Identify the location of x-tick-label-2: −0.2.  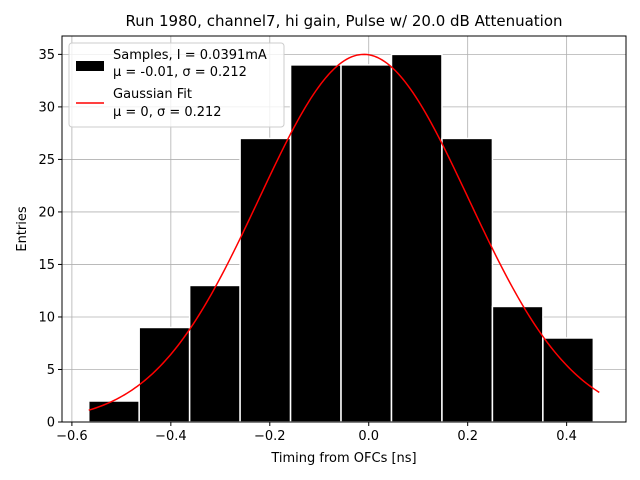
(270, 436).